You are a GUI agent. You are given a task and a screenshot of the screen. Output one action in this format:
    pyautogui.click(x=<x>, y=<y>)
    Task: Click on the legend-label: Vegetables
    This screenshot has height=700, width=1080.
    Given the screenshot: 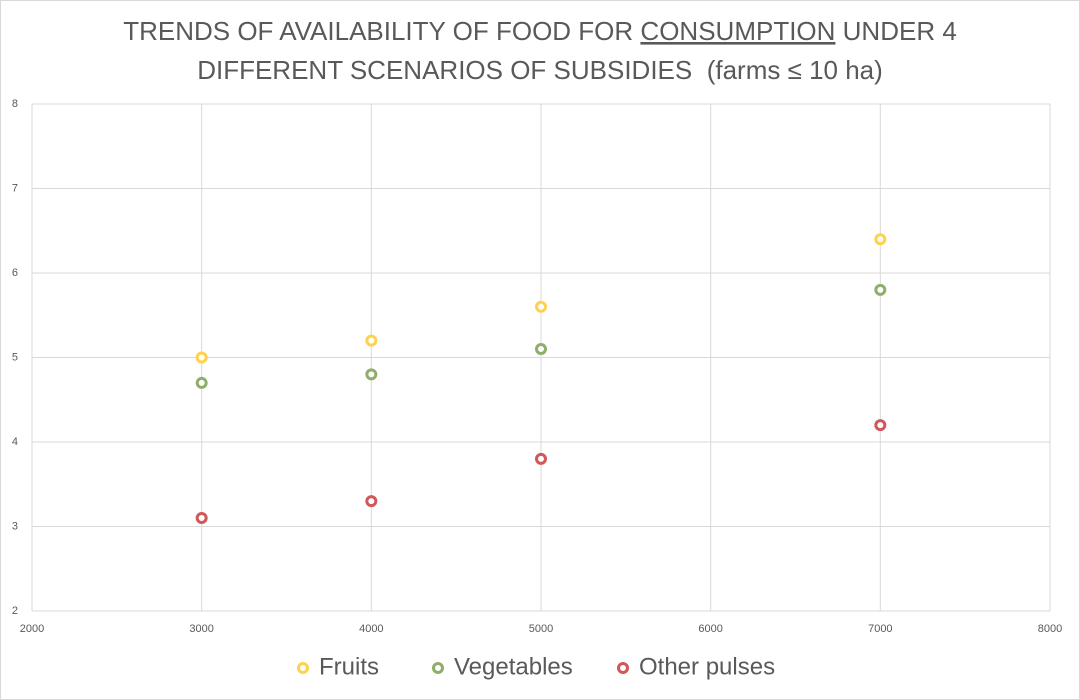 What is the action you would take?
    pyautogui.click(x=513, y=666)
    